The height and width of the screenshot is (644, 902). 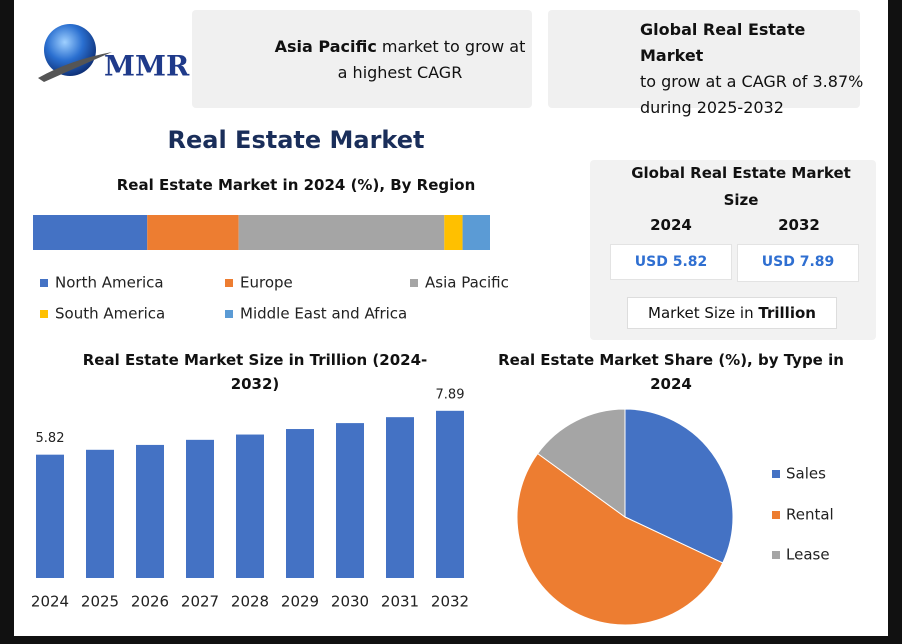 I want to click on logo-swoosh, so click(x=75, y=67).